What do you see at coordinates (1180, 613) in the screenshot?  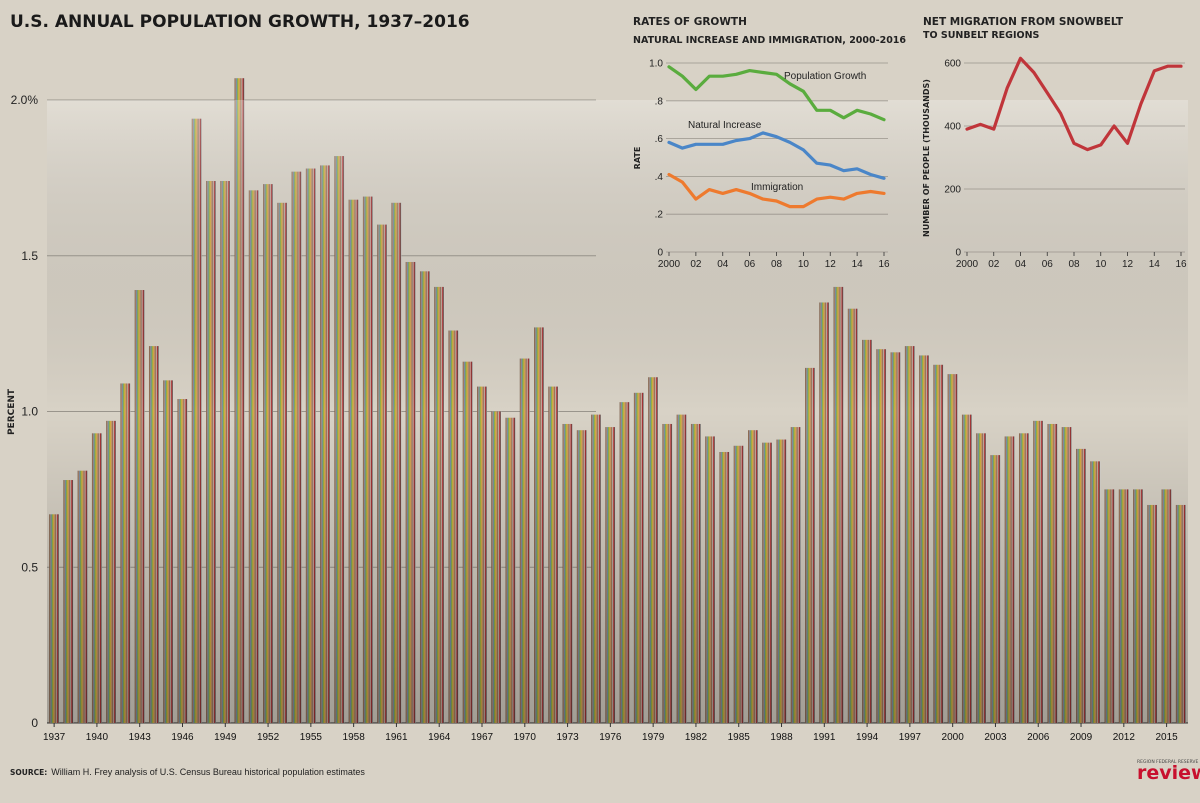 I see `bar-2016` at bounding box center [1180, 613].